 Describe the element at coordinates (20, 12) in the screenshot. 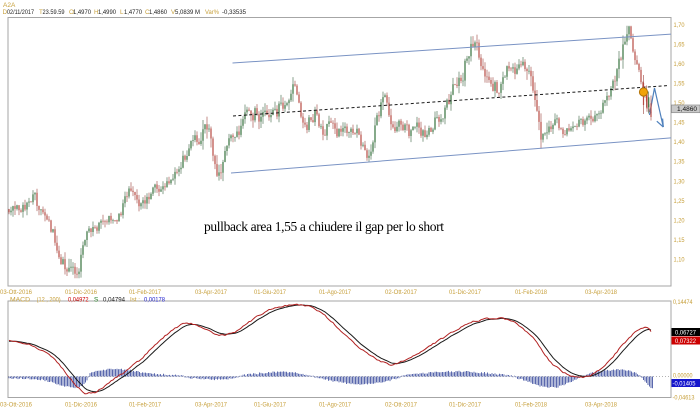

I see `svg-text: 02/11/2017` at that location.